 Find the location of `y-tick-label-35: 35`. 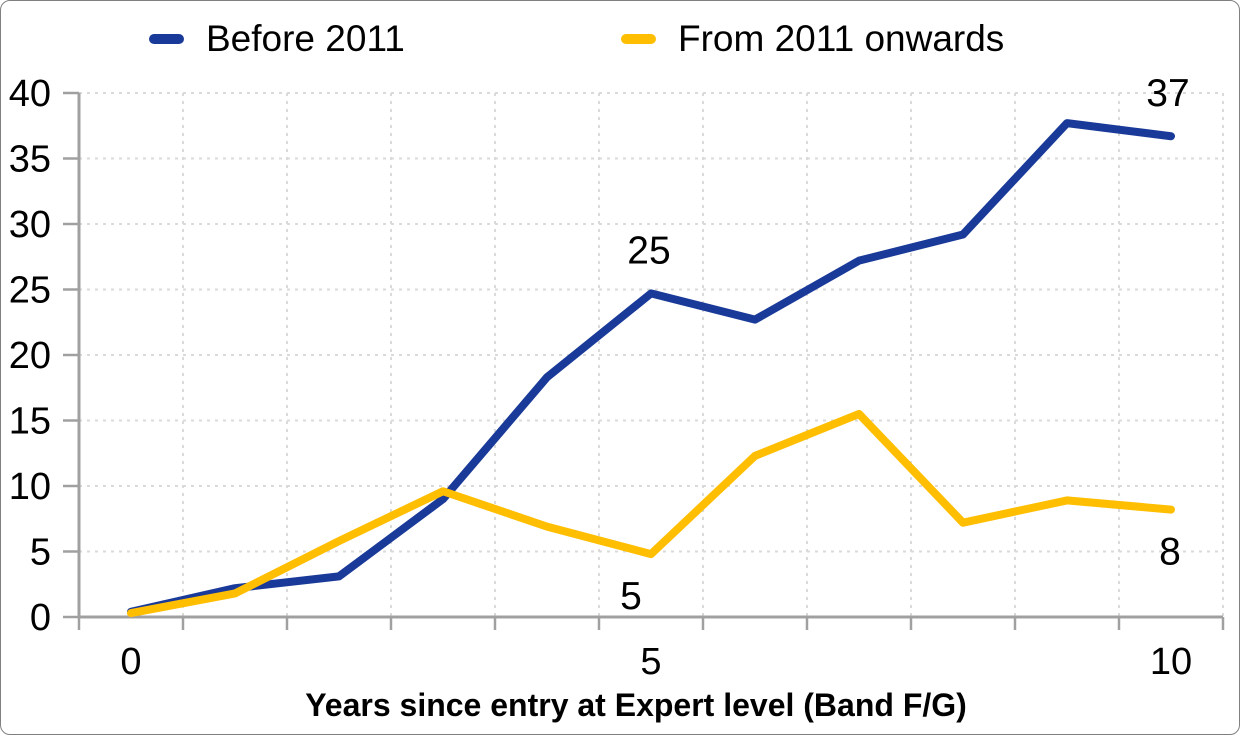

y-tick-label-35: 35 is located at coordinates (30, 160).